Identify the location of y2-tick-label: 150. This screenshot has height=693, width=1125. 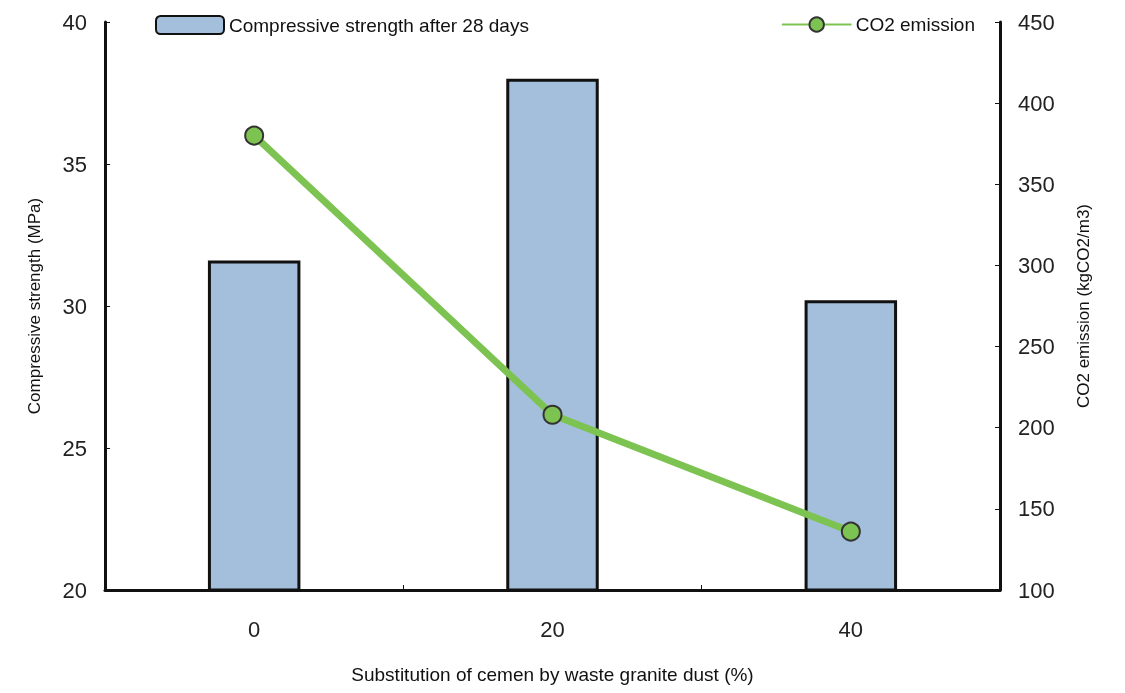
(1036, 509).